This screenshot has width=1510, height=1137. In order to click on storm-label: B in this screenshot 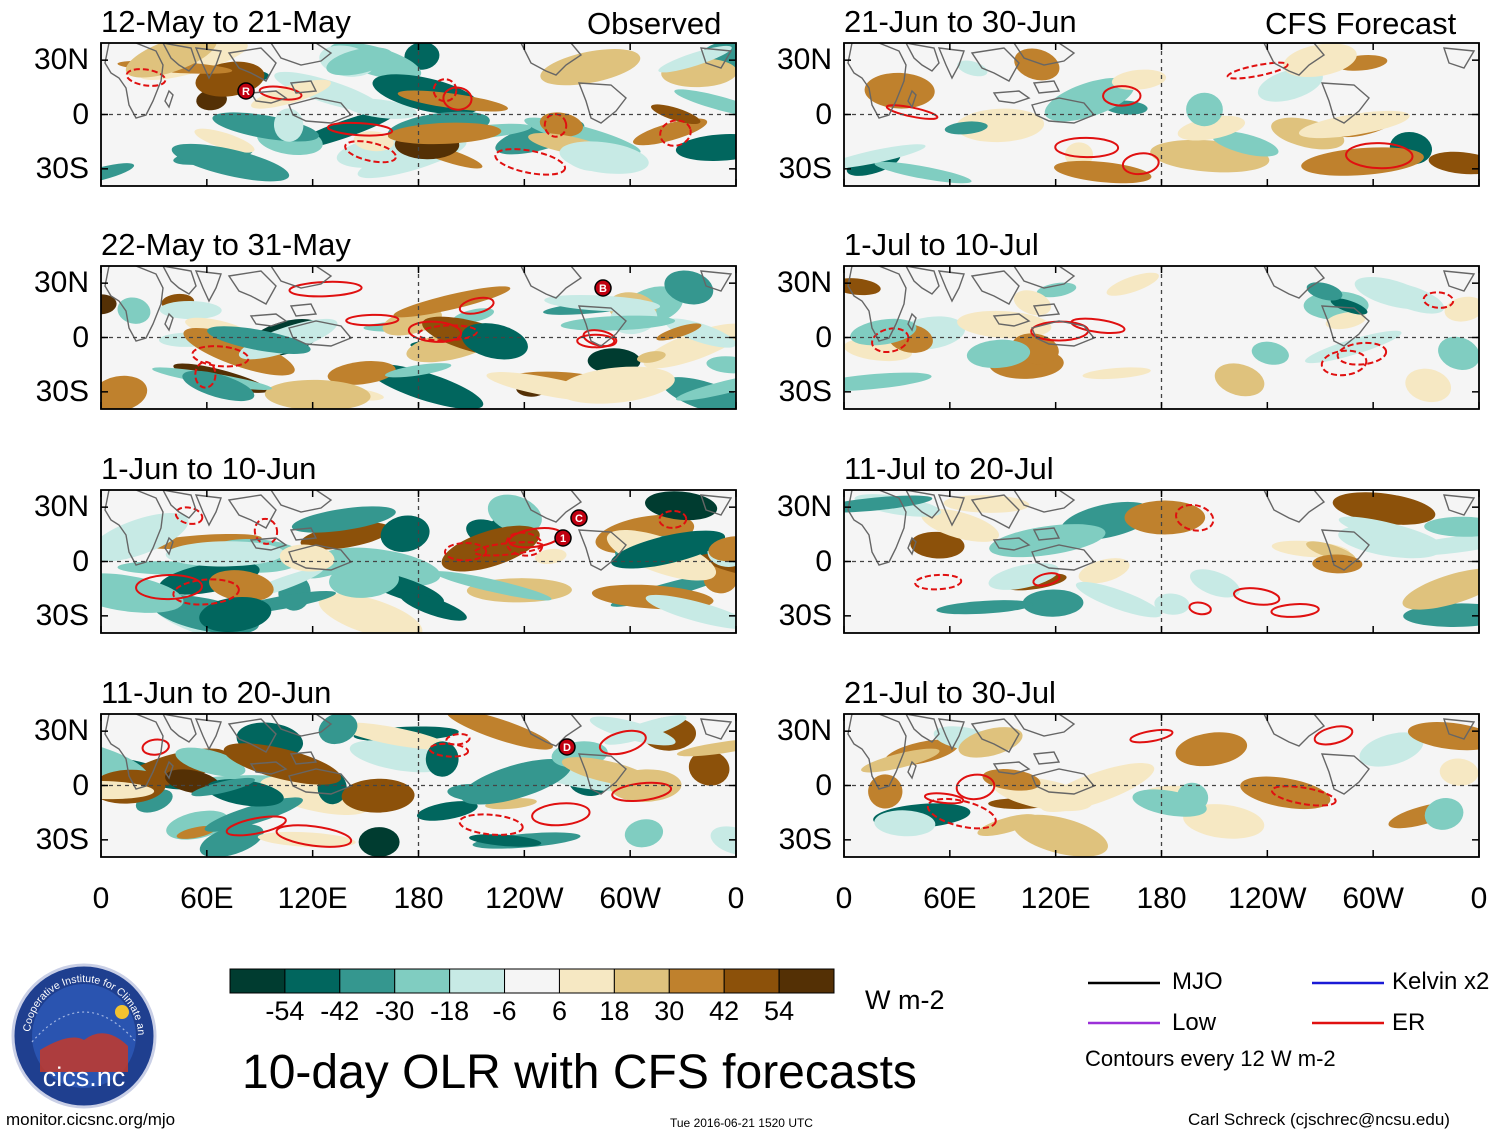, I will do `click(603, 289)`.